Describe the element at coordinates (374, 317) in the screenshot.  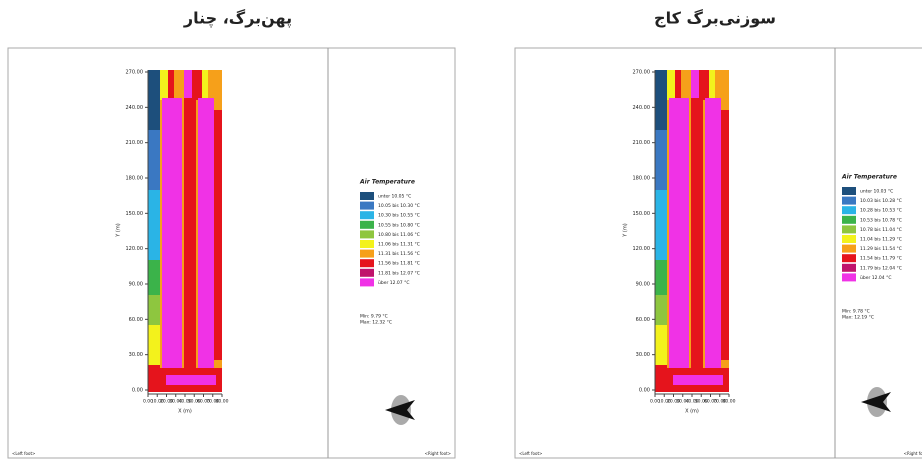
I see `min-label: Min: 9.79 °C` at that location.